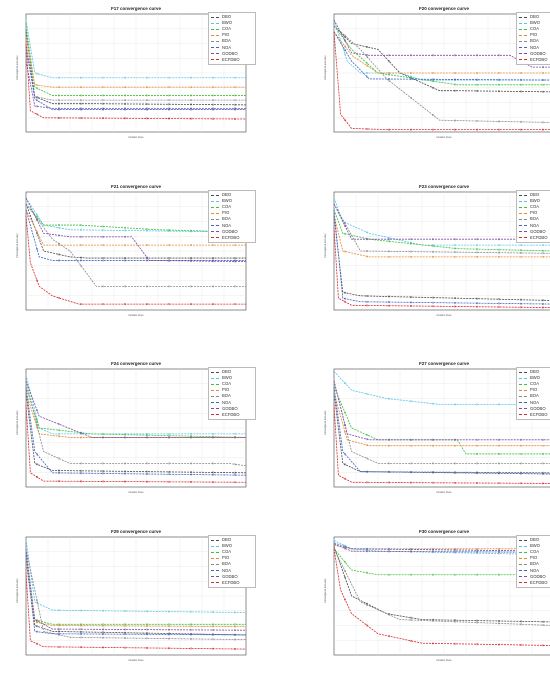 The width and height of the screenshot is (550, 675). What do you see at coordinates (227, 17) in the screenshot?
I see `legend-label: DBO` at bounding box center [227, 17].